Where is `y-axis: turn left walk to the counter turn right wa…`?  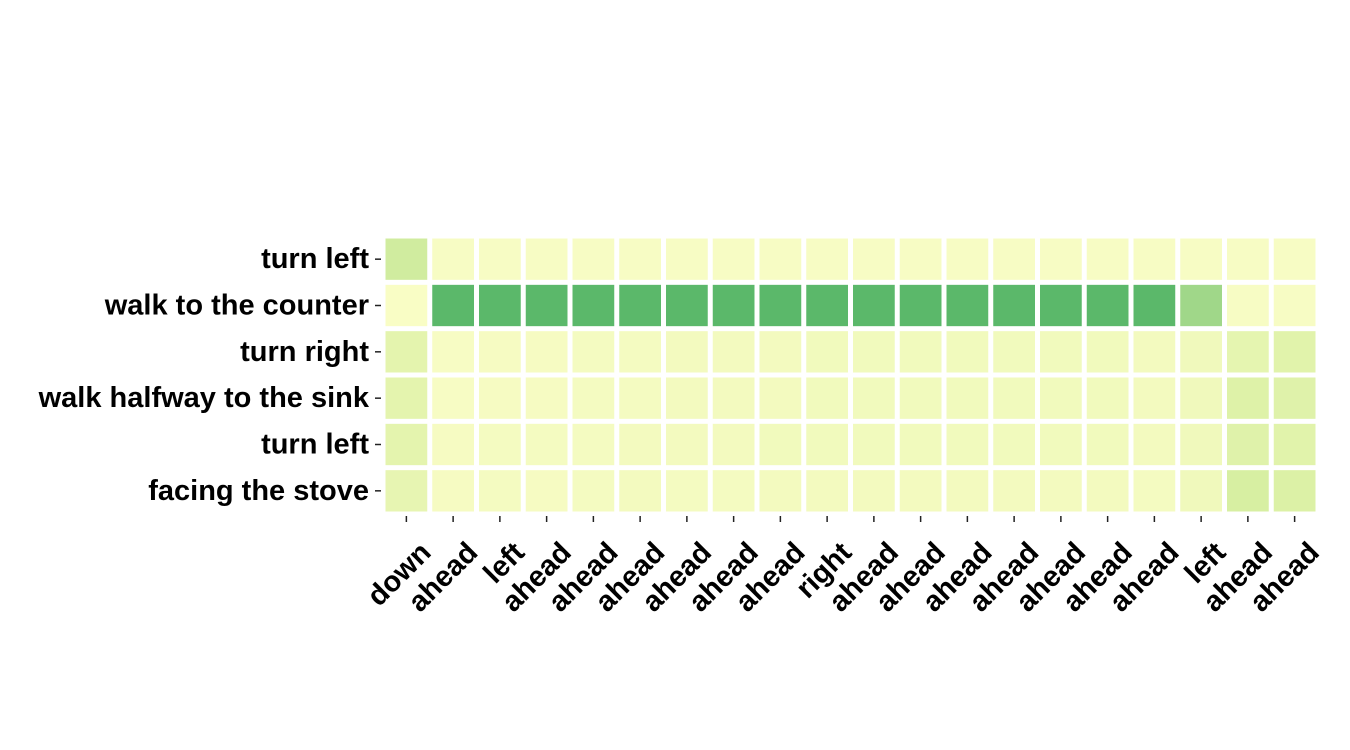
y-axis: turn left walk to the counter turn right wa… is located at coordinates (209, 375).